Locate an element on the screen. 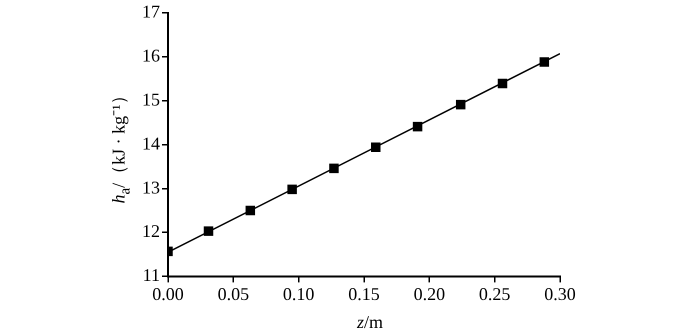 Image resolution: width=700 pixels, height=334 pixels. y-tick-label: 15 is located at coordinates (151, 99).